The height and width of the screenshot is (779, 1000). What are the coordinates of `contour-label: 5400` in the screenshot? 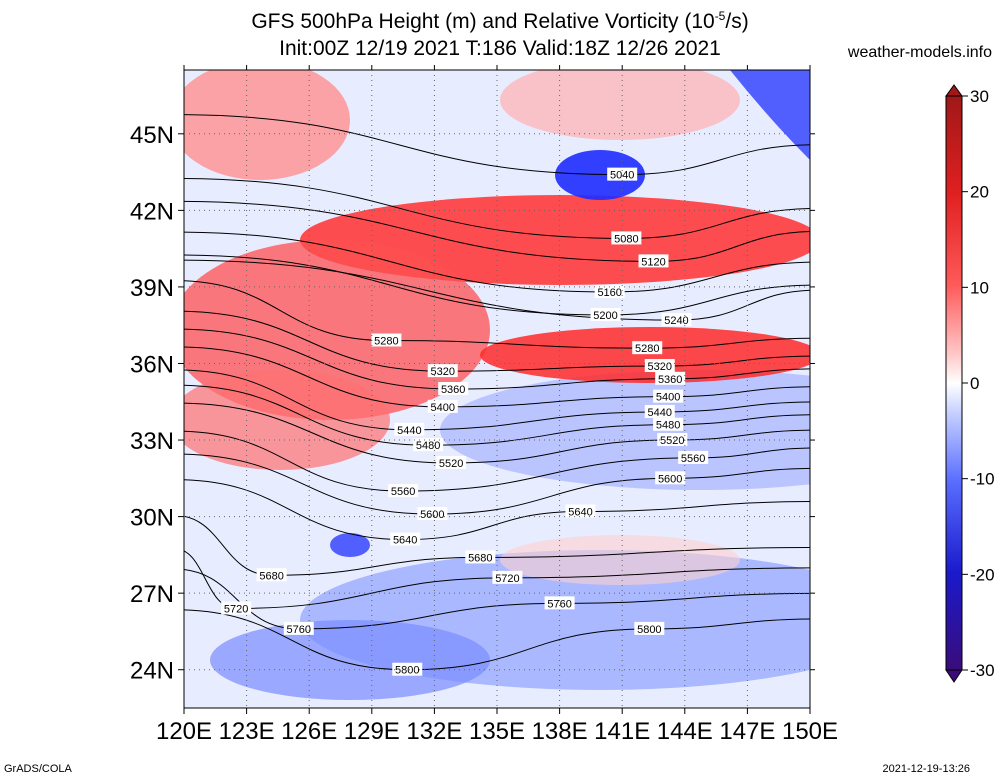 It's located at (668, 398).